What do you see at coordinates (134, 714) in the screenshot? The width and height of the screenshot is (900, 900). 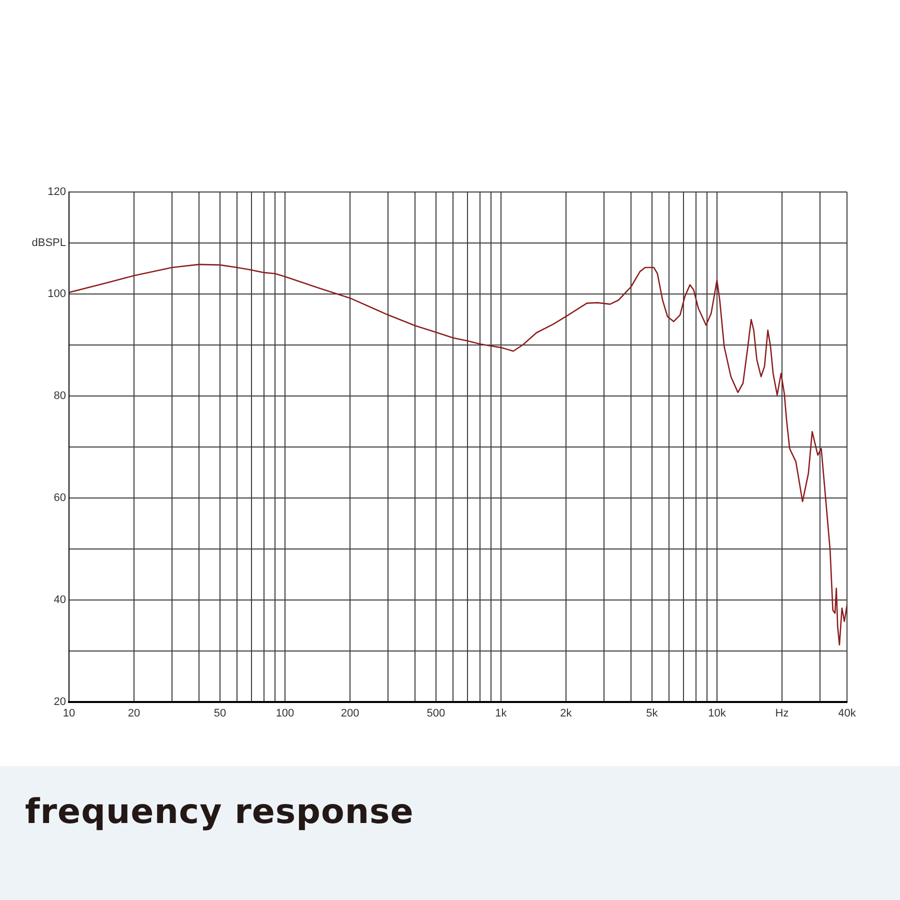 I see `x-tick-label: 20` at bounding box center [134, 714].